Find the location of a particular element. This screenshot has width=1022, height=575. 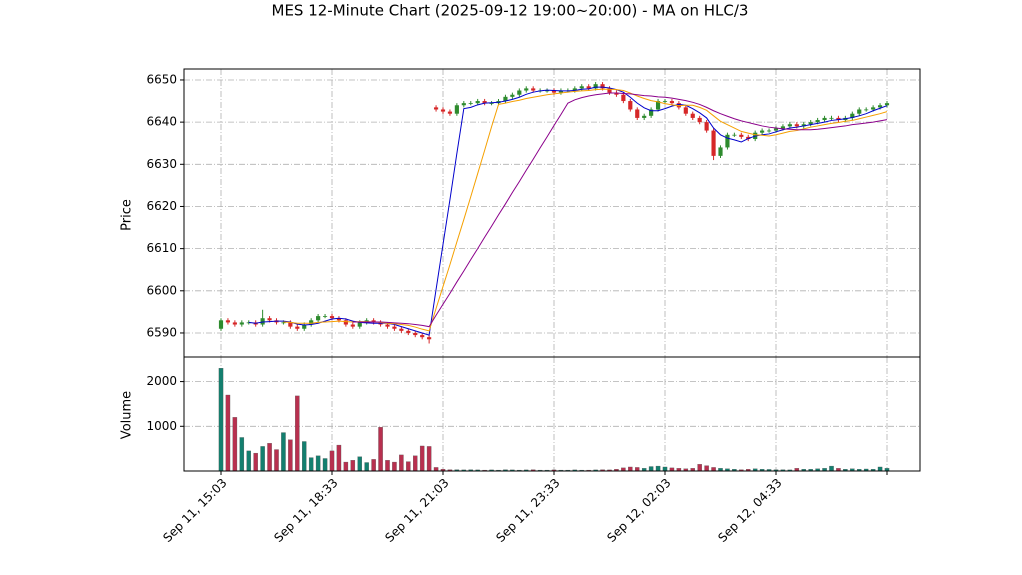

y-tick-label: 1000 is located at coordinates (161, 426).